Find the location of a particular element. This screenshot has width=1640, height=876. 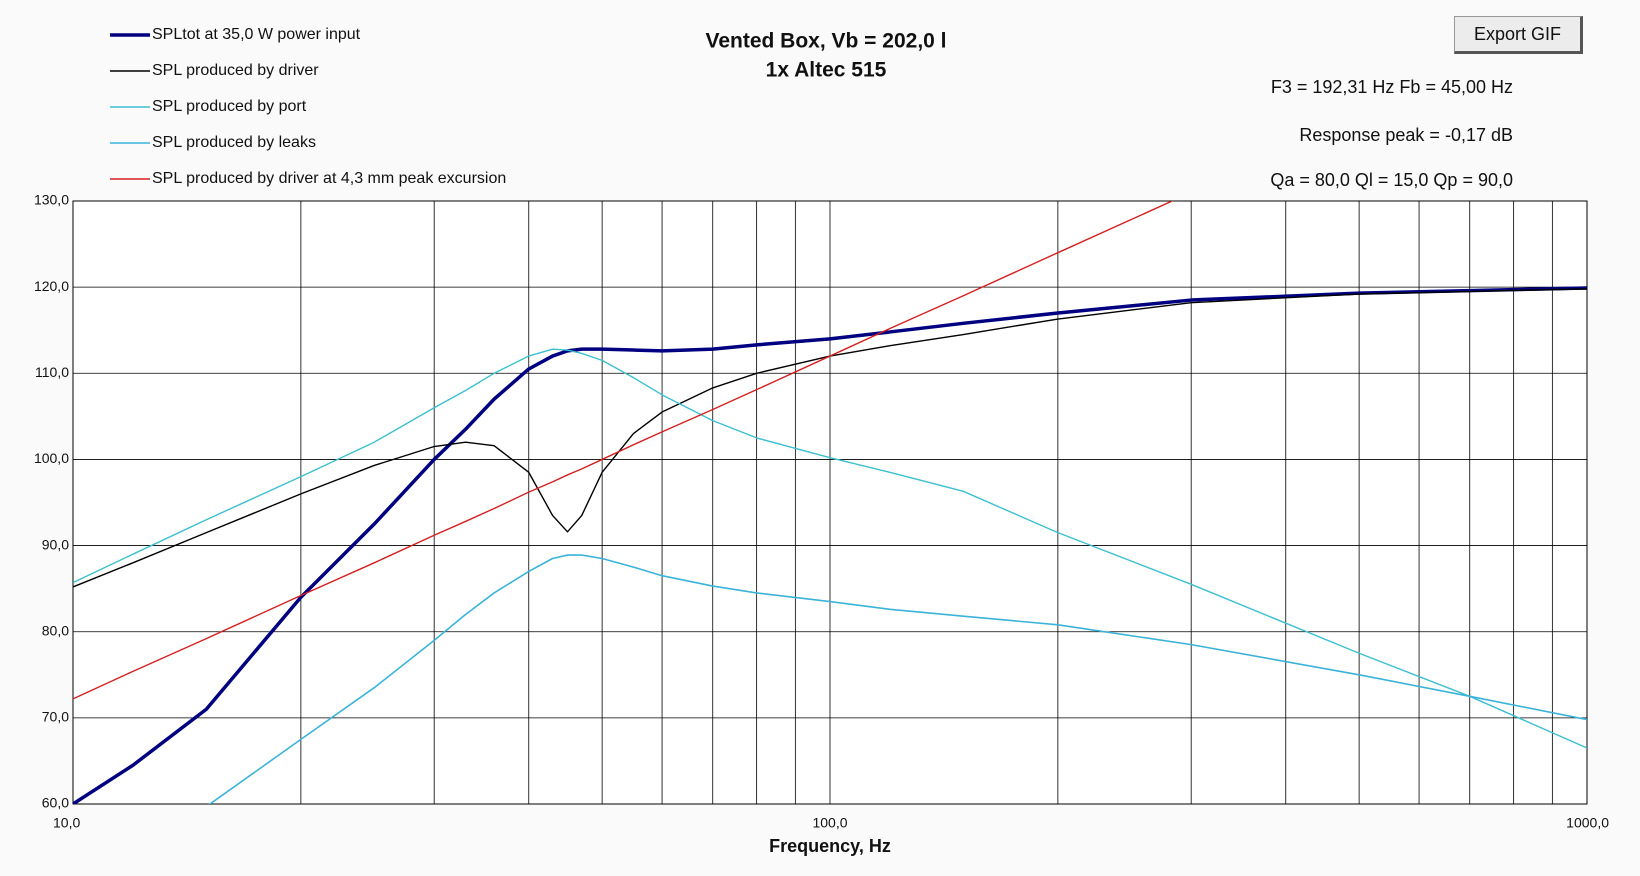

chart-subtitle: 1x Altec 515 is located at coordinates (826, 70).